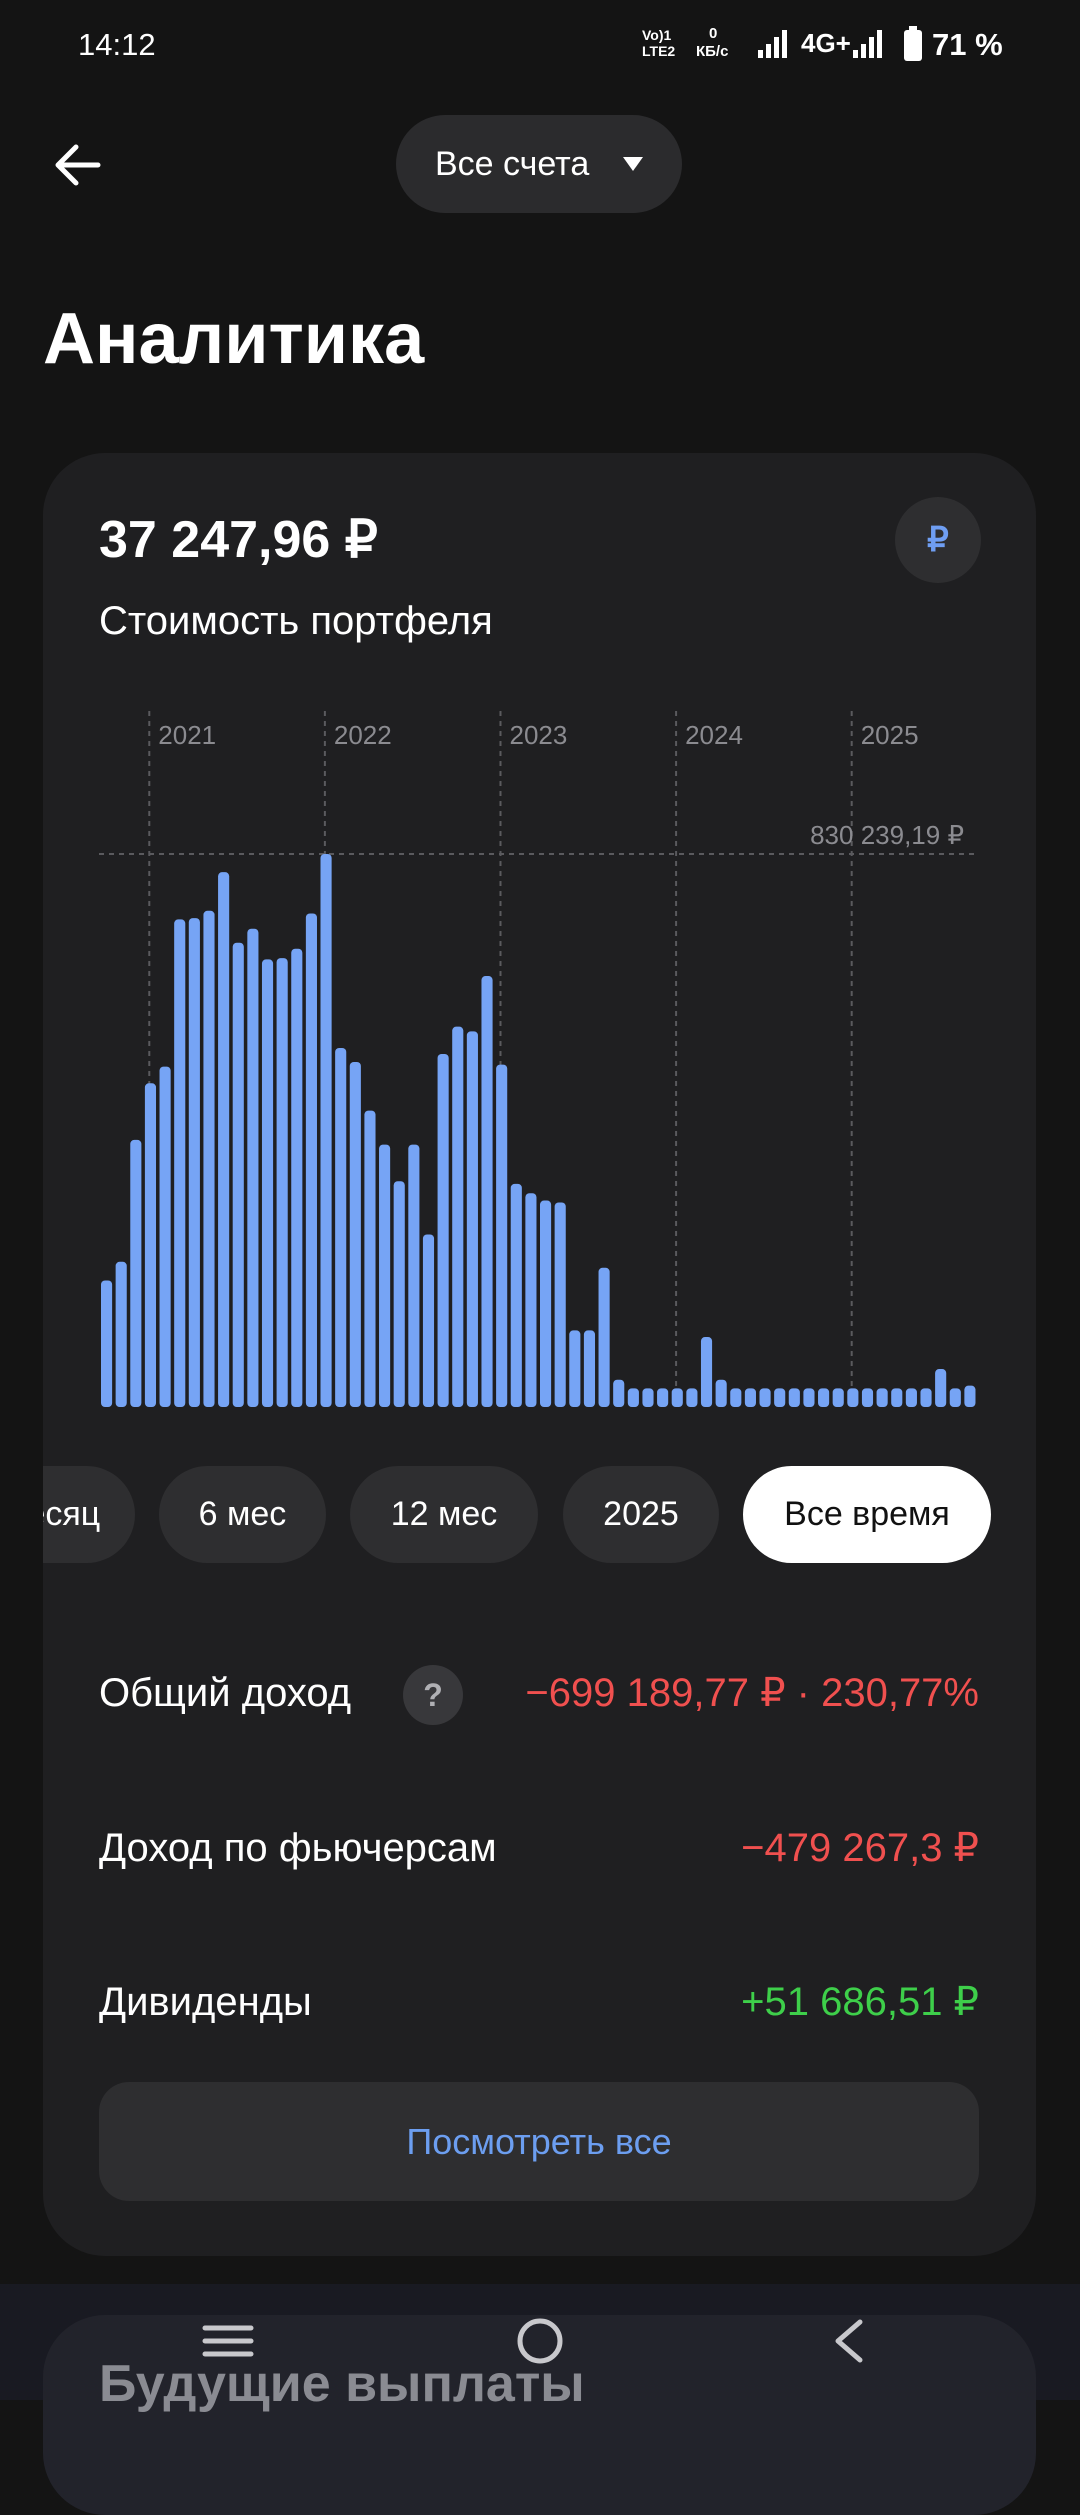 This screenshot has height=2515, width=1080. I want to click on period-tab: Все время, so click(867, 1514).